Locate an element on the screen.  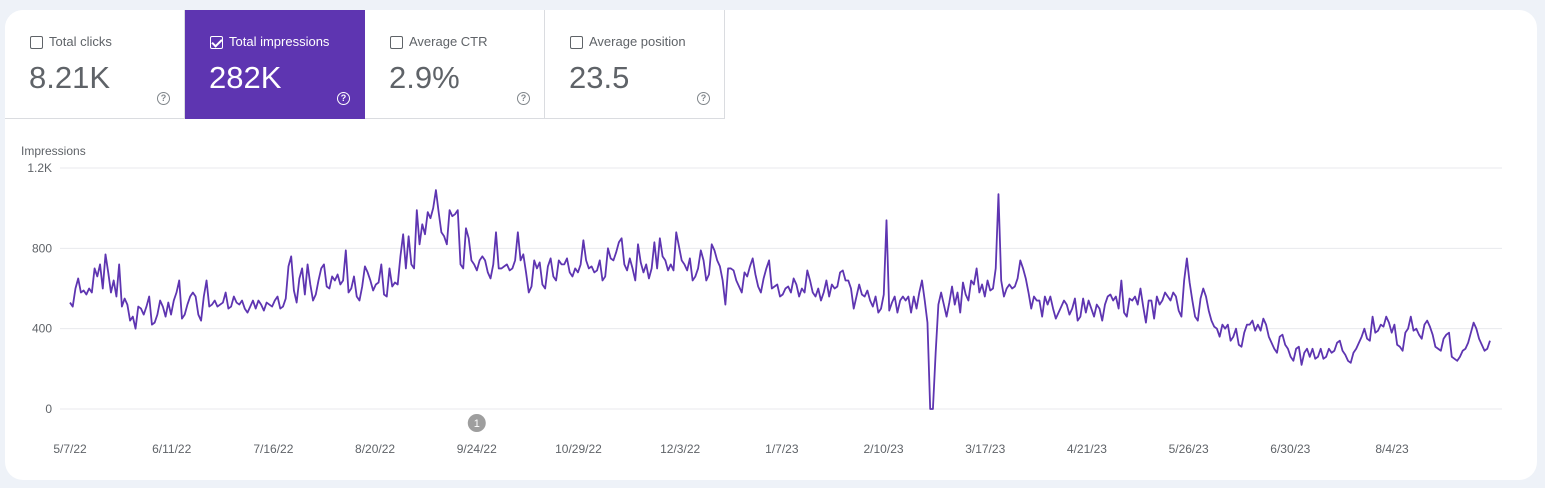
metric-value: 23.5 is located at coordinates (599, 77).